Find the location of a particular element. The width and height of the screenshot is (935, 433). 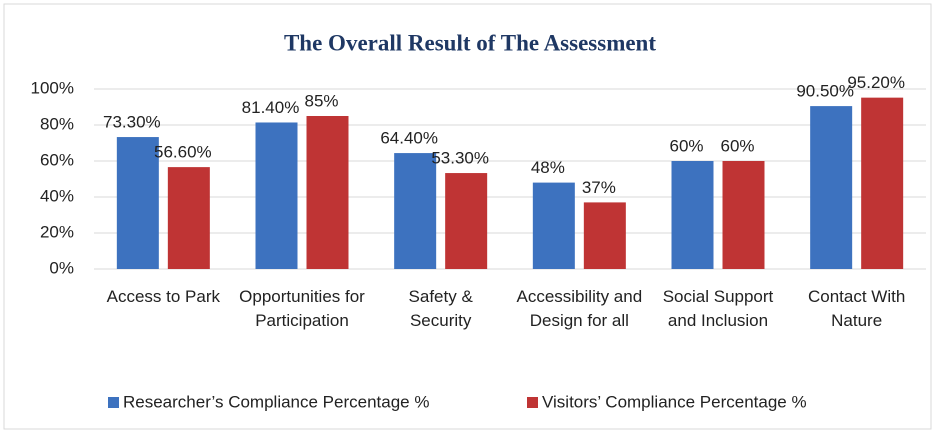

y-tick-label: 100% is located at coordinates (52, 87).